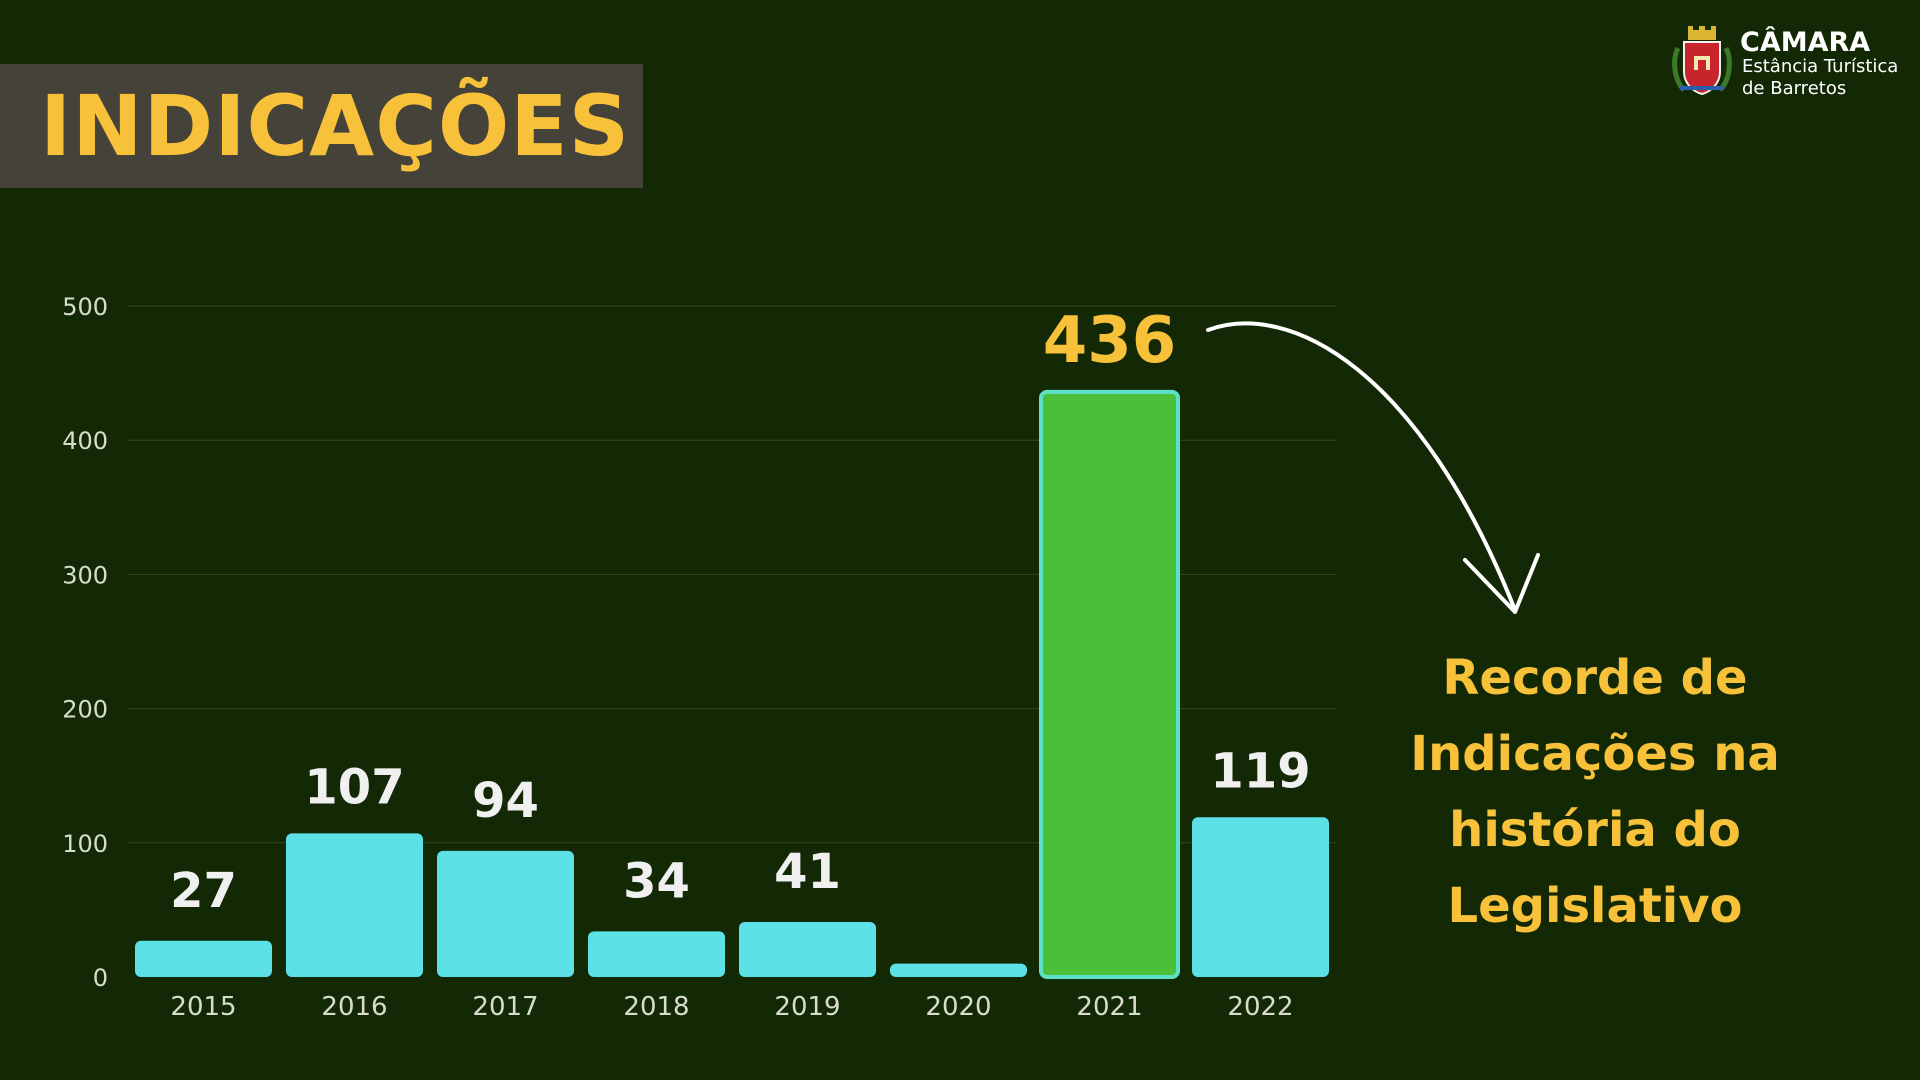  I want to click on y-tick-label: 0, so click(100, 978).